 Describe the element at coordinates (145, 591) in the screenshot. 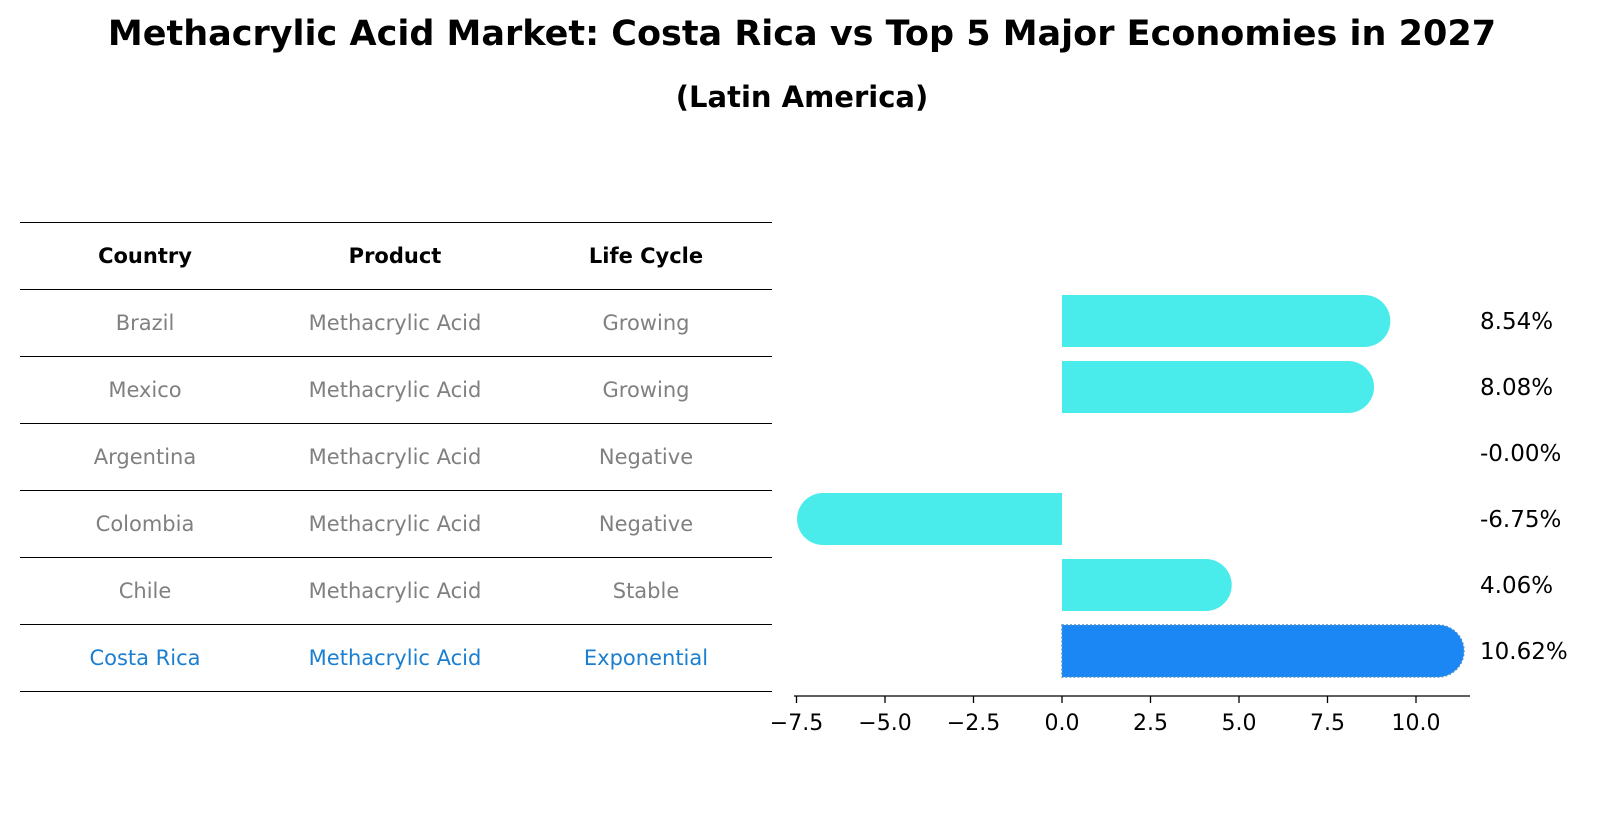

I see `cell-country: Chile` at that location.